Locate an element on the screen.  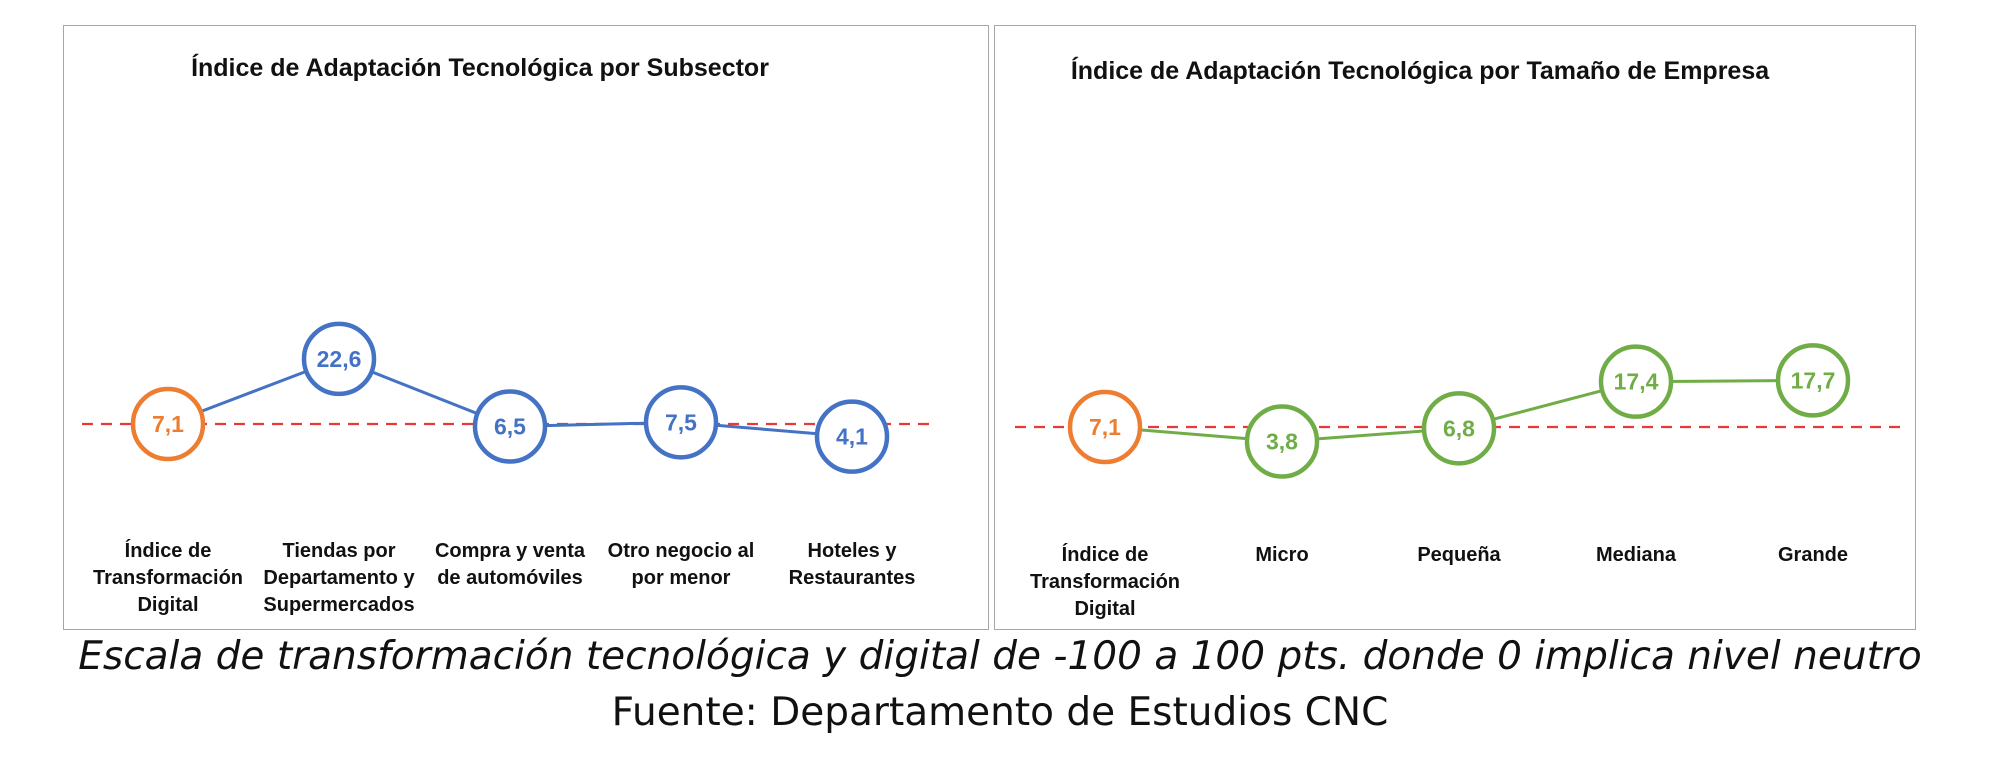
data-label: 3,8 is located at coordinates (1282, 442).